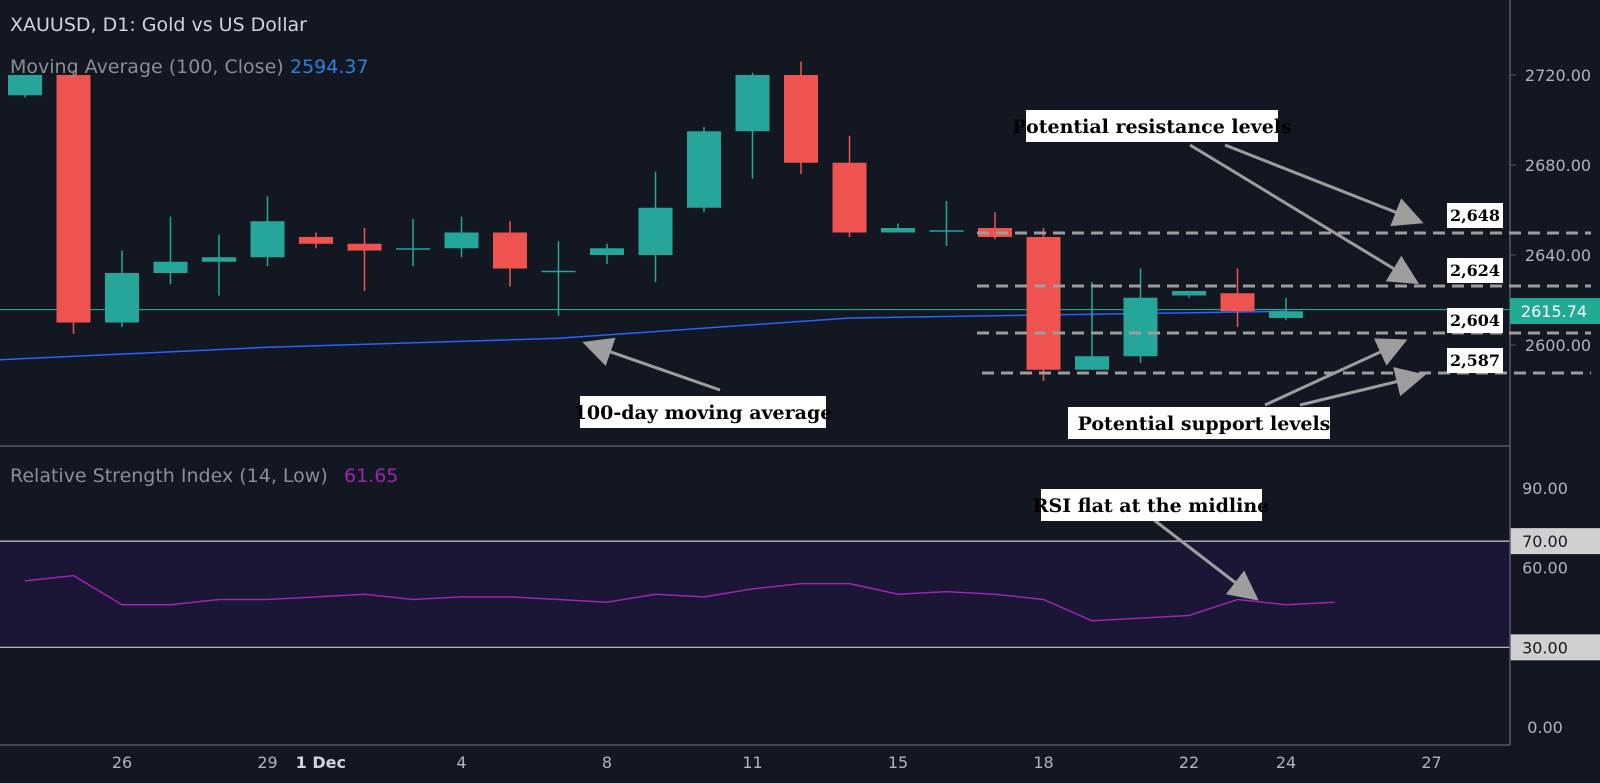 This screenshot has width=1600, height=783. What do you see at coordinates (1204, 424) in the screenshot?
I see `support-label: Potential support levels` at bounding box center [1204, 424].